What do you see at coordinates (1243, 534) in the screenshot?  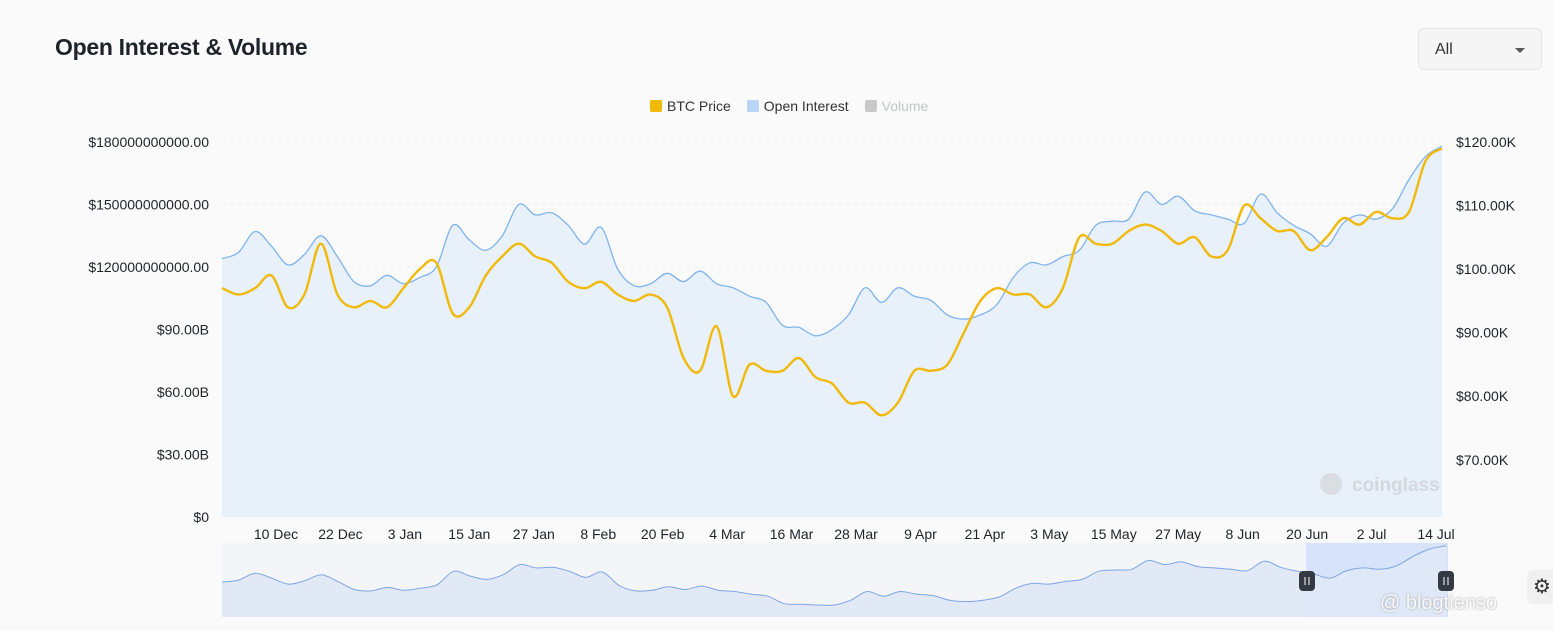 I see `x-tick-label: 8 Jun` at bounding box center [1243, 534].